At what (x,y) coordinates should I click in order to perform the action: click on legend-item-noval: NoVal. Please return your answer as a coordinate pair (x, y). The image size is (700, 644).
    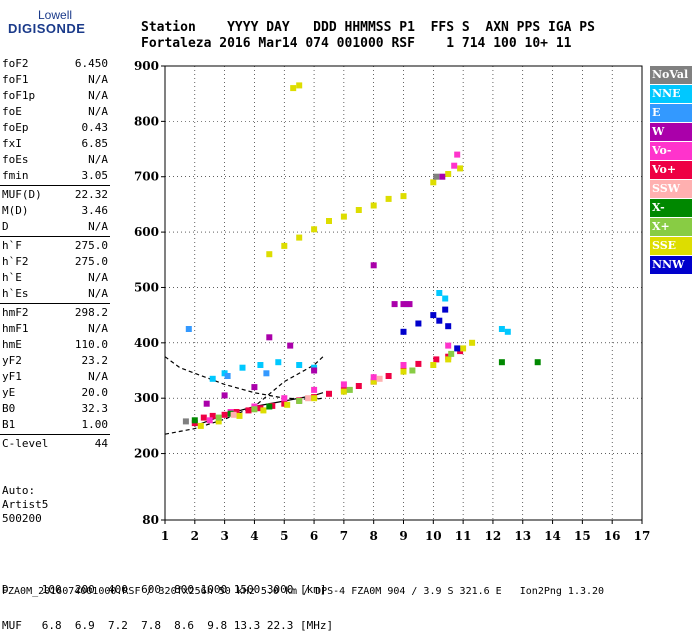
    Looking at the image, I should click on (671, 75).